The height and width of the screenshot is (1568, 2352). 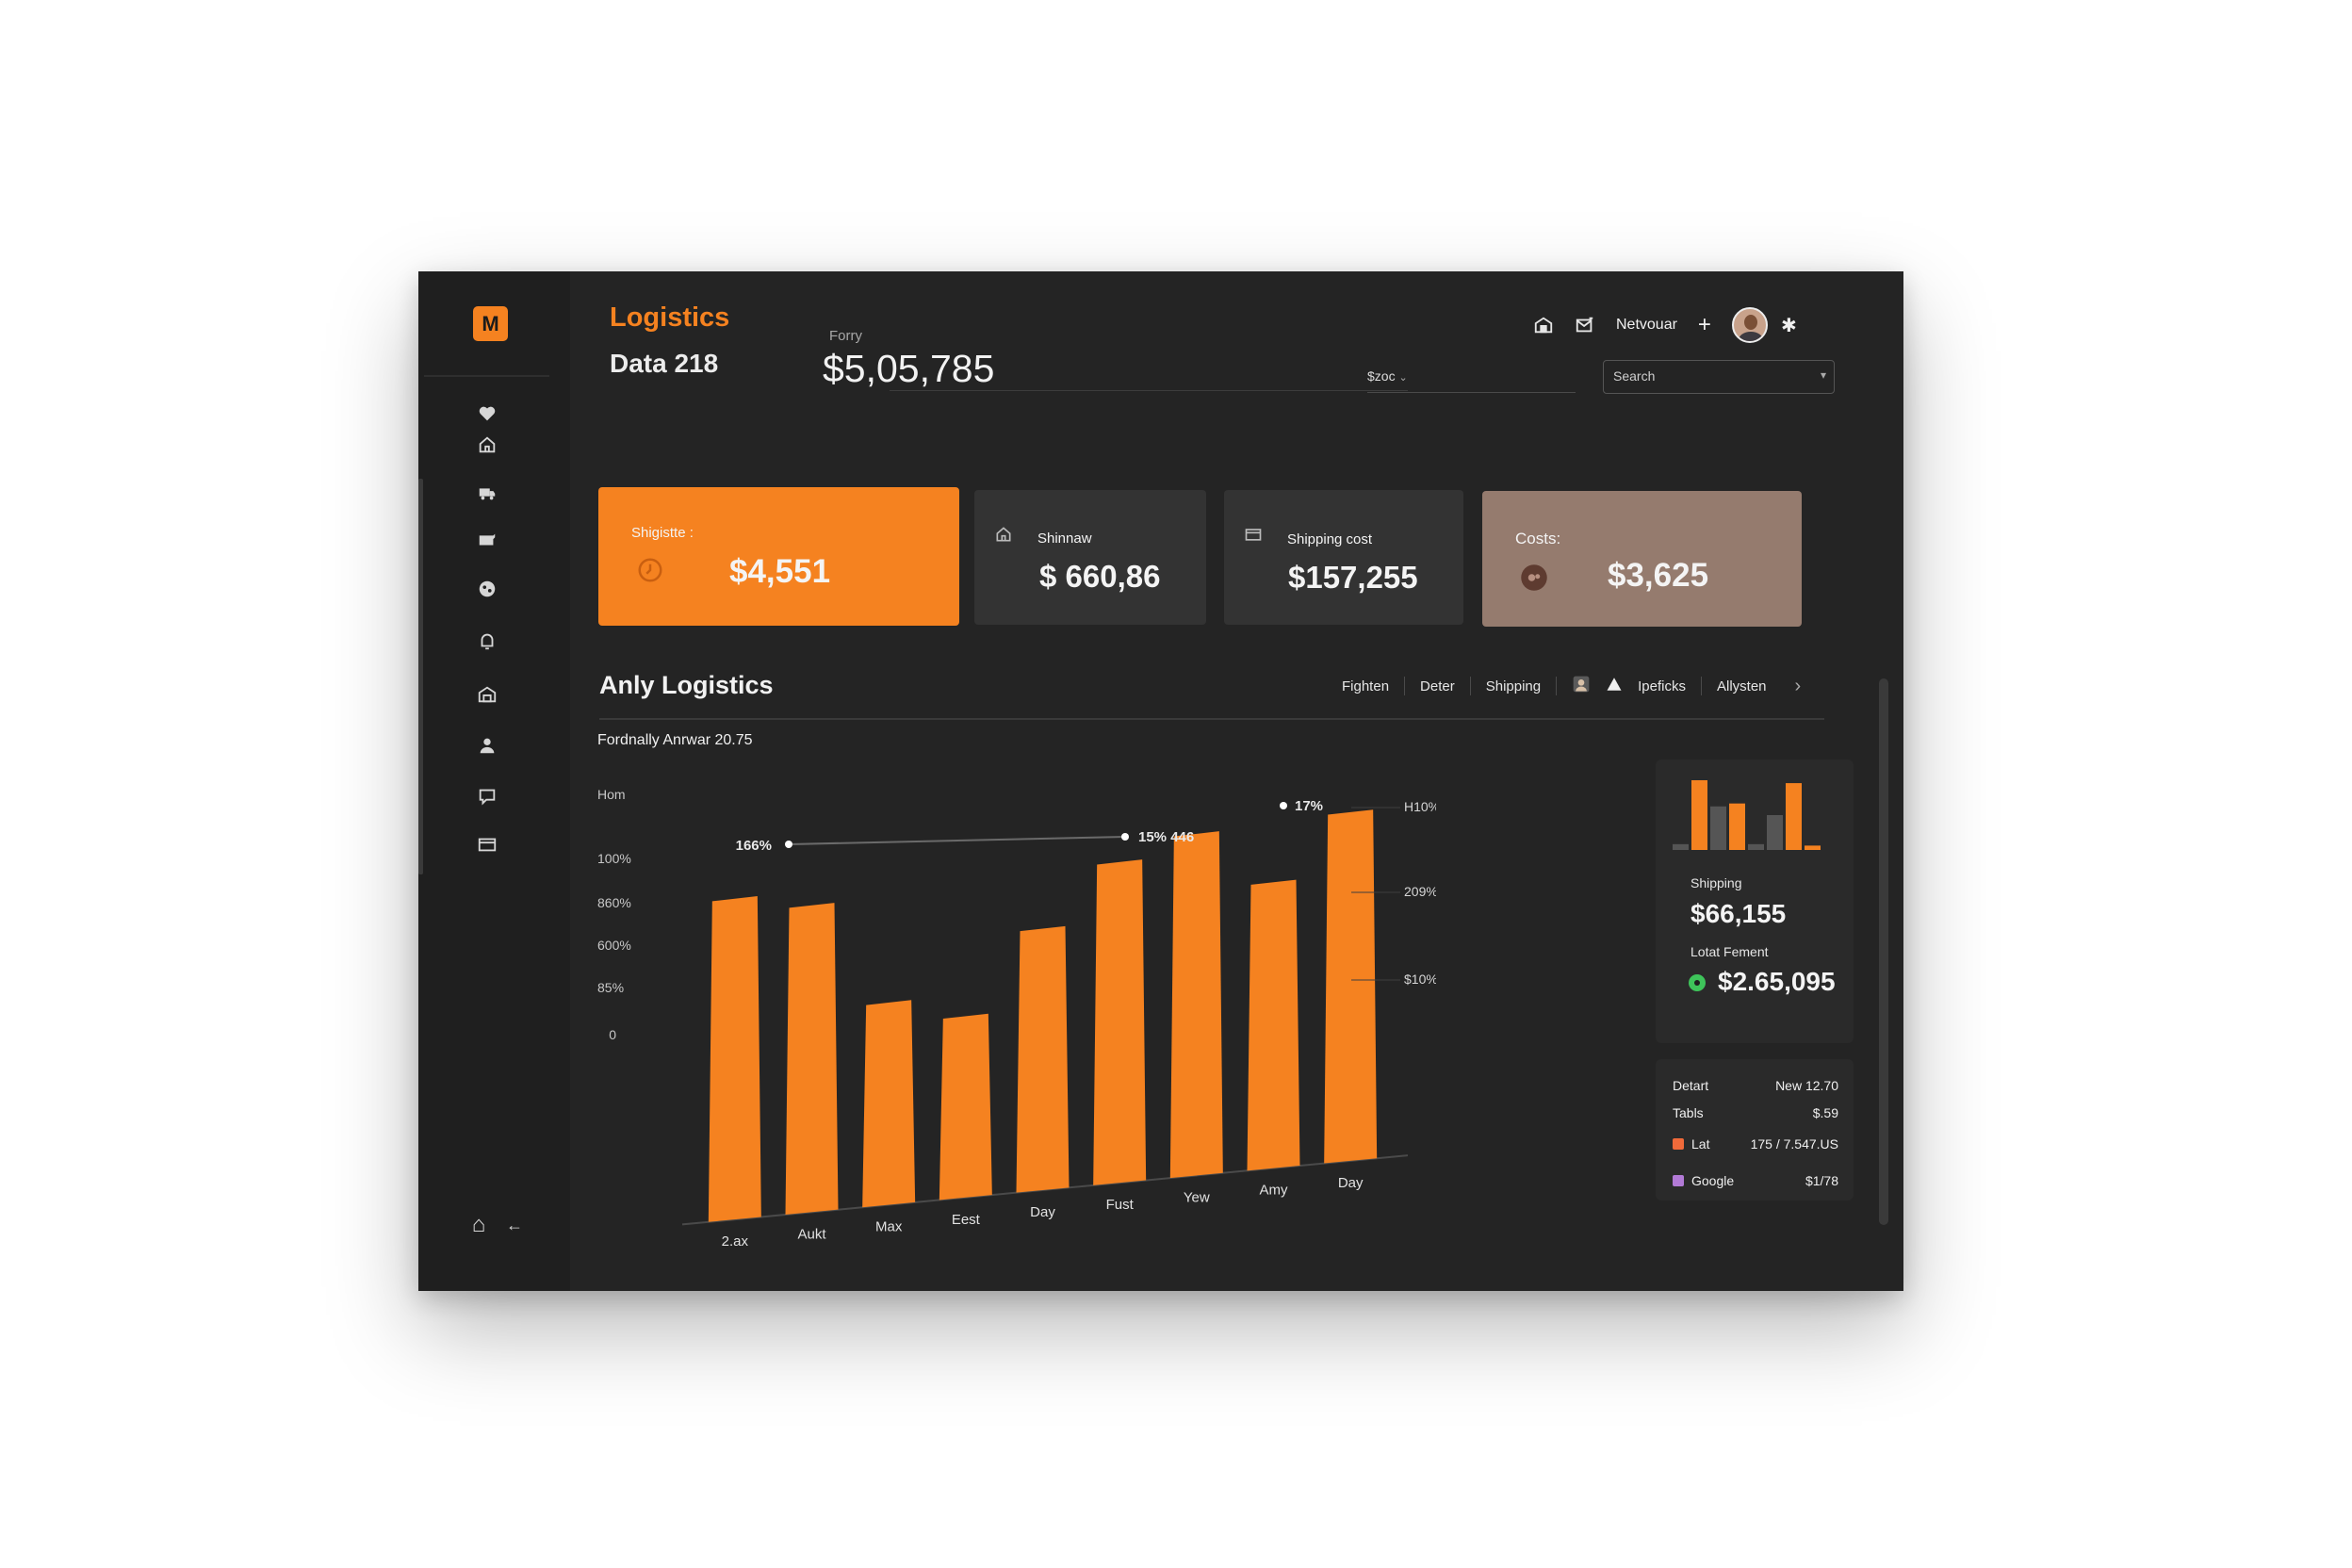 I want to click on tab-allysten: Allysten, so click(x=1742, y=686).